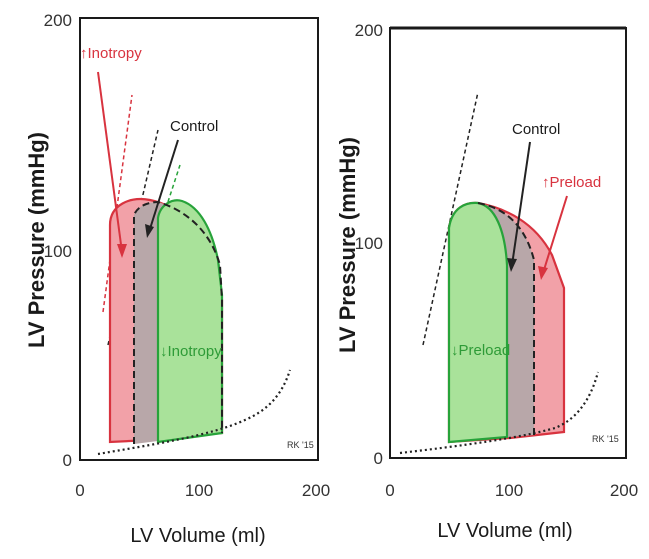  What do you see at coordinates (110, 162) in the screenshot?
I see `inotropy-red-arrow` at bounding box center [110, 162].